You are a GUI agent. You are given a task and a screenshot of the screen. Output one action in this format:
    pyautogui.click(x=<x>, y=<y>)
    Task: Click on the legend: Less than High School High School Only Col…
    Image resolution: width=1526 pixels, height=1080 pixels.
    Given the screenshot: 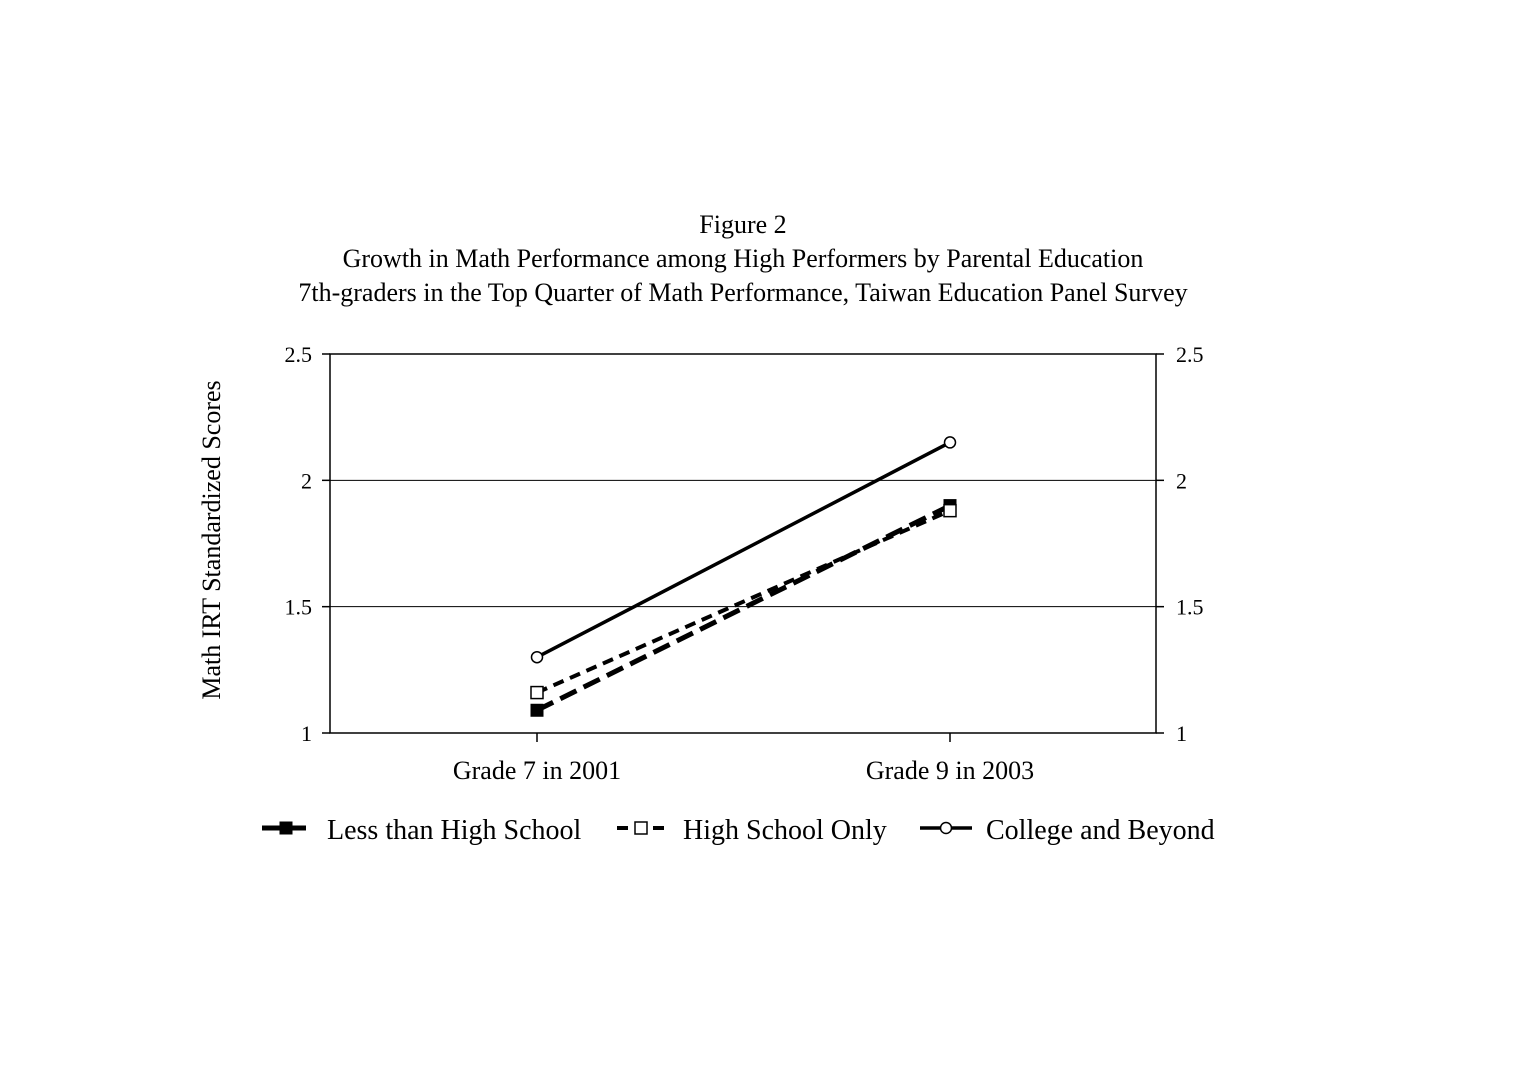 What is the action you would take?
    pyautogui.click(x=738, y=830)
    